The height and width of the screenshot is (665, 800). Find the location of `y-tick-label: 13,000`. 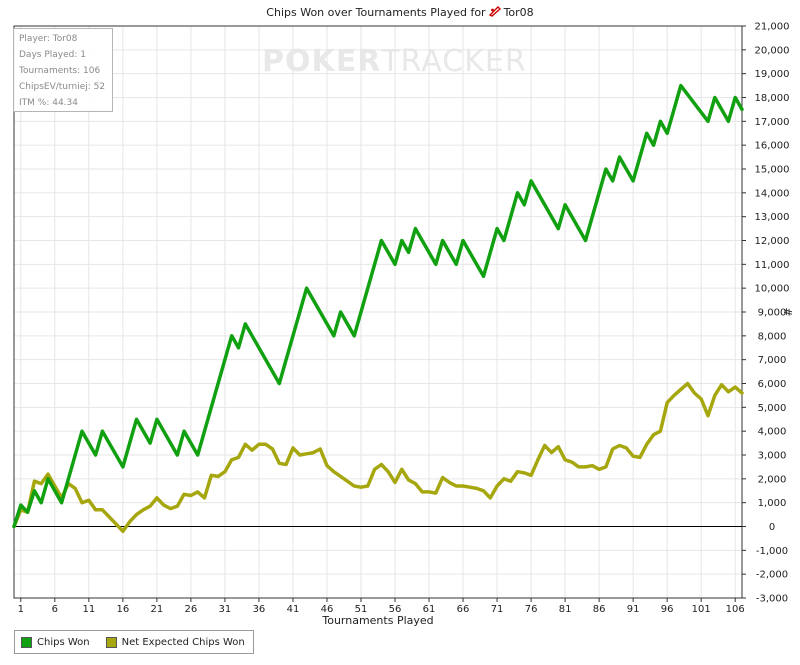

y-tick-label: 13,000 is located at coordinates (772, 217).